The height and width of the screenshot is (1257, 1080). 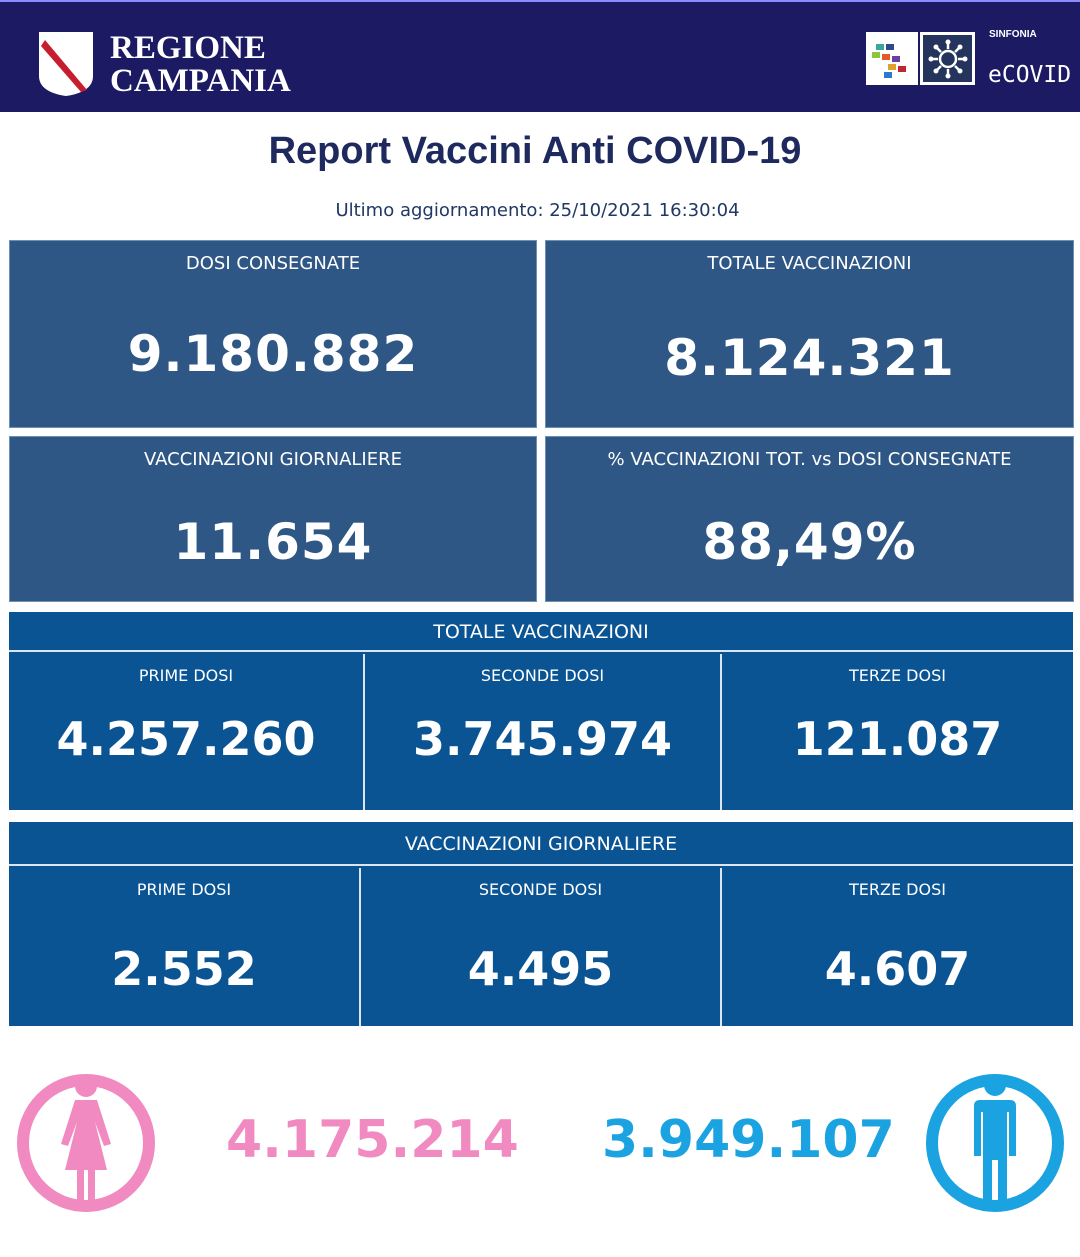 I want to click on ecovid-label: eCOVID, so click(x=1030, y=75).